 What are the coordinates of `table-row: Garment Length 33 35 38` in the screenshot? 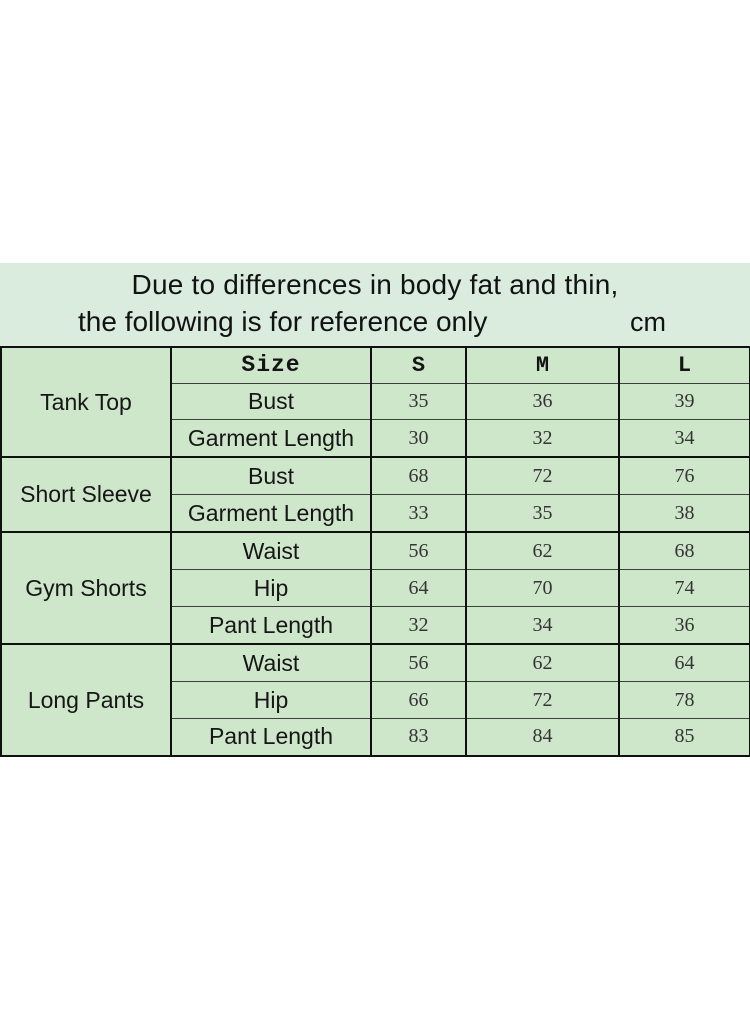 It's located at (375, 514).